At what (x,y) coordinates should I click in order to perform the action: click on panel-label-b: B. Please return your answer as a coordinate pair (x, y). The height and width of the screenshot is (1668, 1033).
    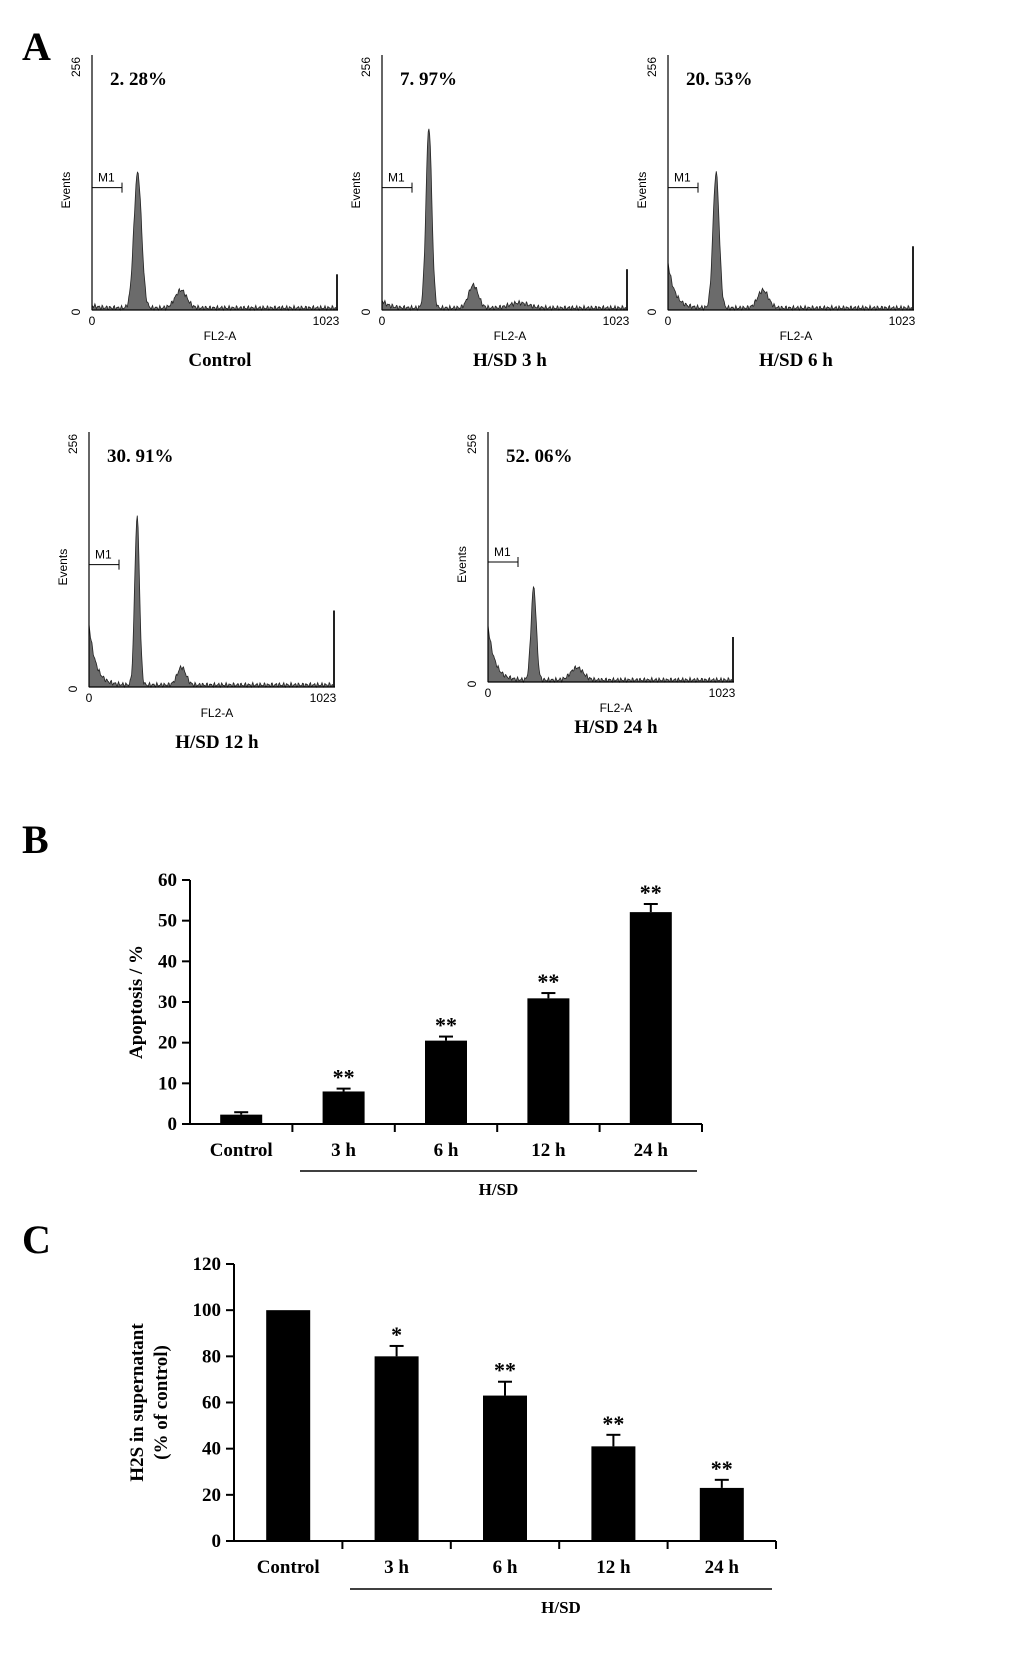
    Looking at the image, I should click on (35, 839).